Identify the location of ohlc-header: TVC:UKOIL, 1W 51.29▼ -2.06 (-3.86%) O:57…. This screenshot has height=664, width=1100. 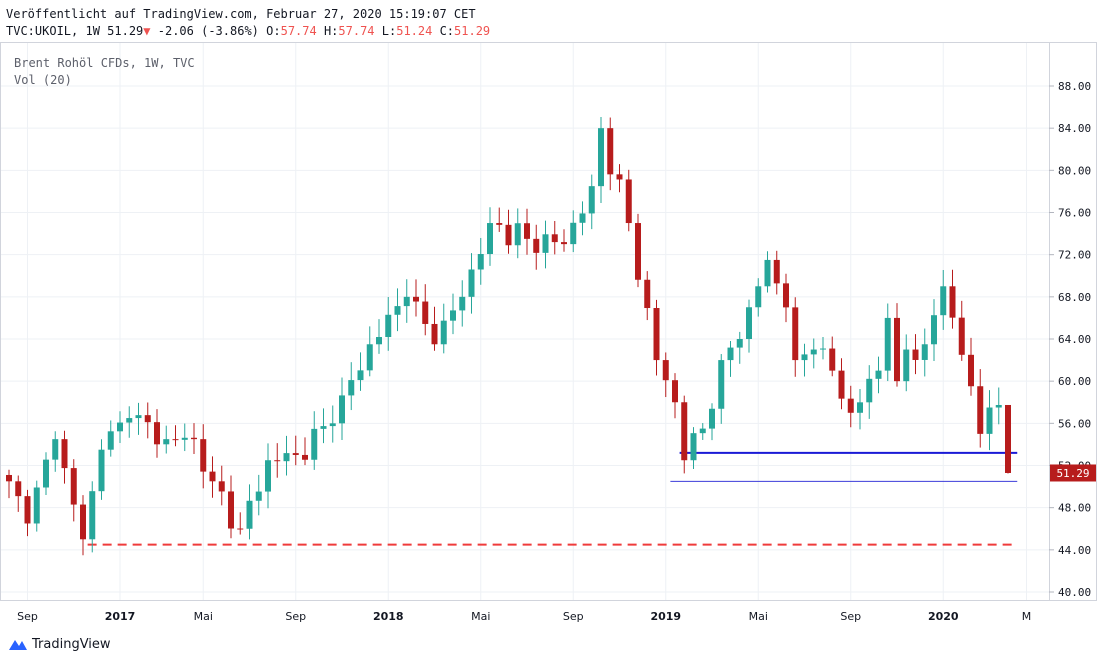
(248, 31).